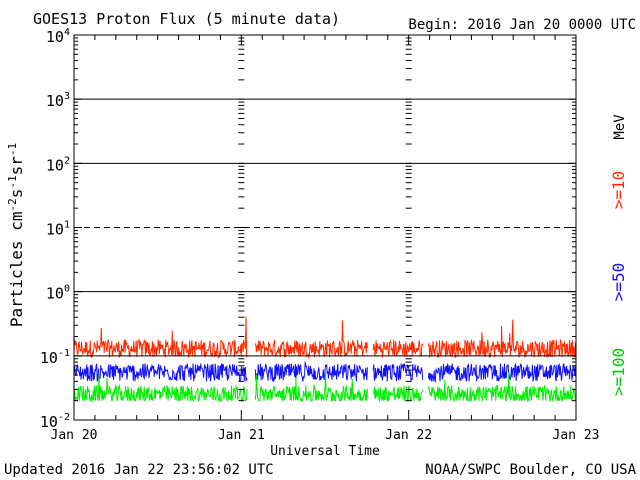 Image resolution: width=640 pixels, height=480 pixels. What do you see at coordinates (58, 36) in the screenshot?
I see `y-tick-label: 10⁴` at bounding box center [58, 36].